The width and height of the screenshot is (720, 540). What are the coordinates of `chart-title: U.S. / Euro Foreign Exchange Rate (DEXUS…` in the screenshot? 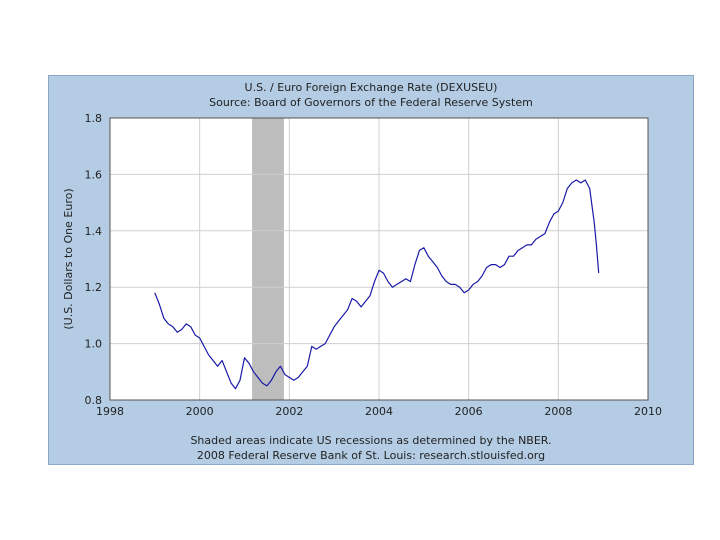 It's located at (371, 87).